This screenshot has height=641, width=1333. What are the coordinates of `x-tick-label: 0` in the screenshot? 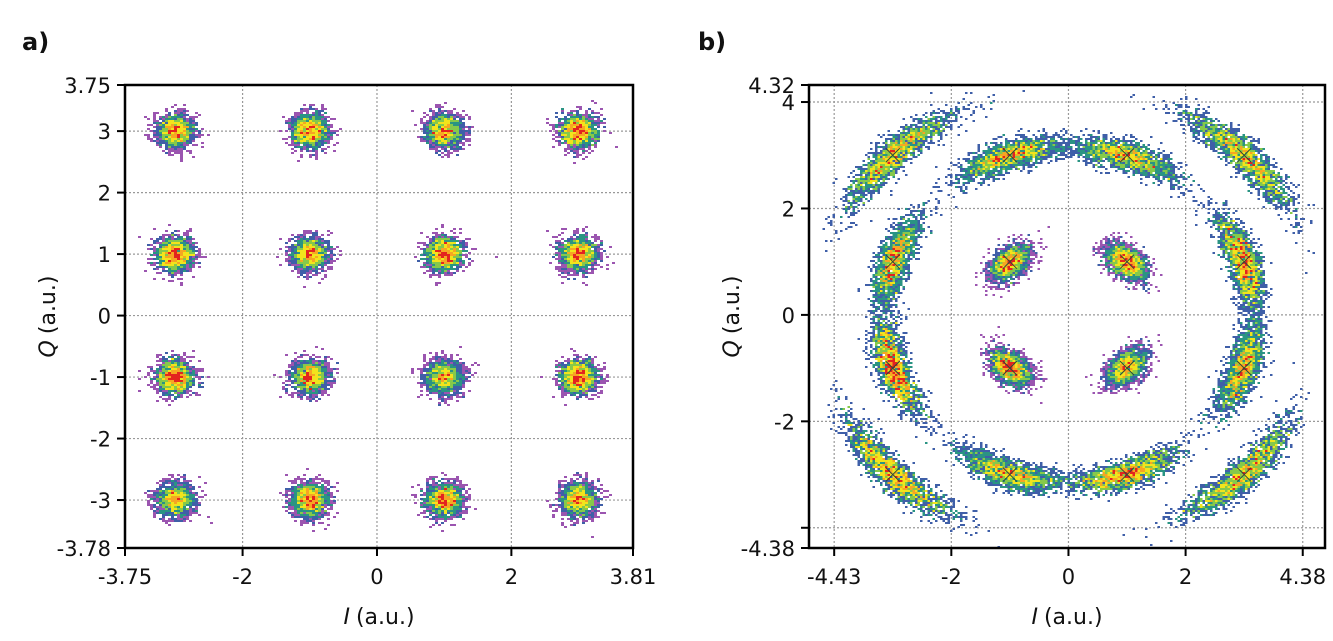 It's located at (376, 577).